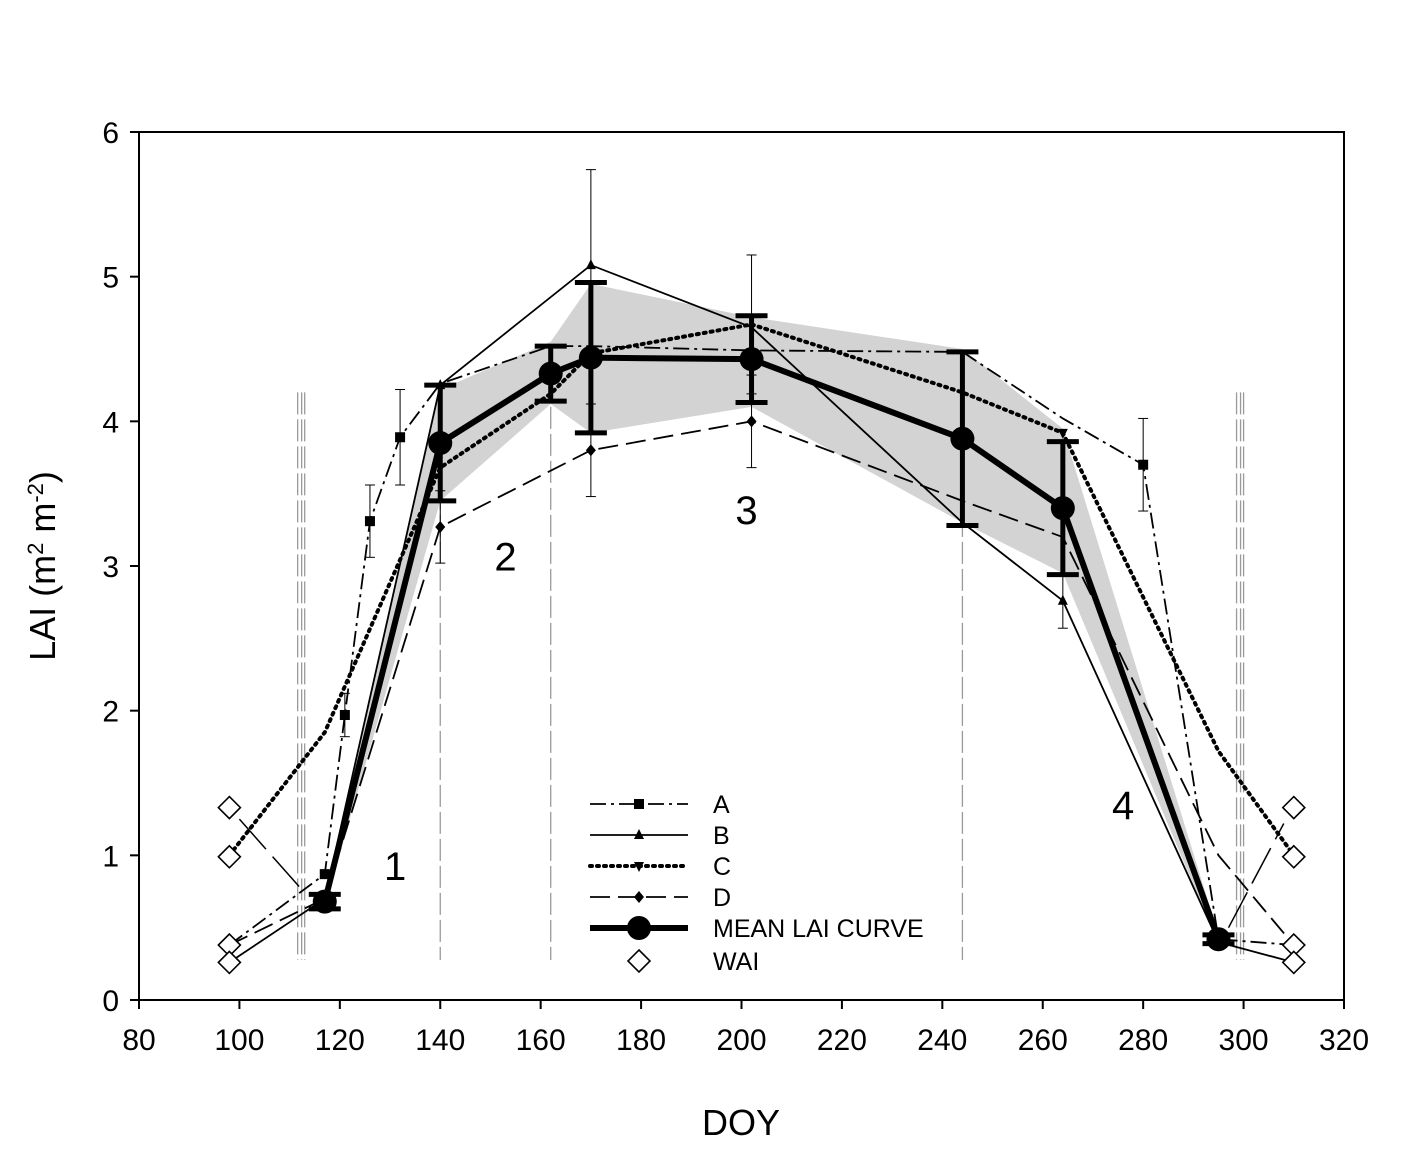  Describe the element at coordinates (541, 1040) in the screenshot. I see `x-tick-label-4: 160` at that location.